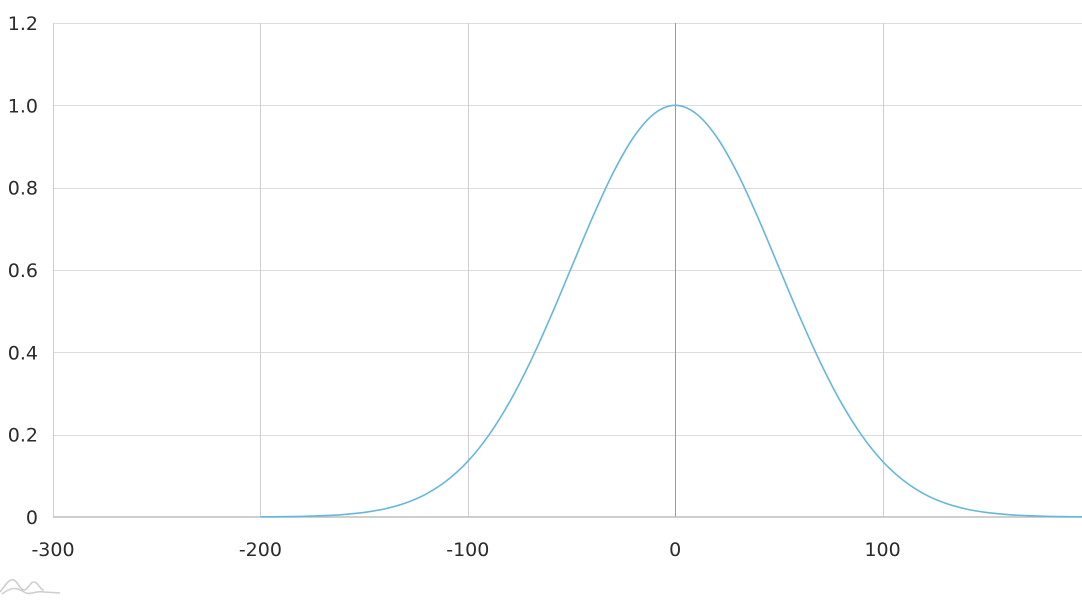 Image resolution: width=1082 pixels, height=609 pixels. I want to click on x-tick-label: -300, so click(52, 550).